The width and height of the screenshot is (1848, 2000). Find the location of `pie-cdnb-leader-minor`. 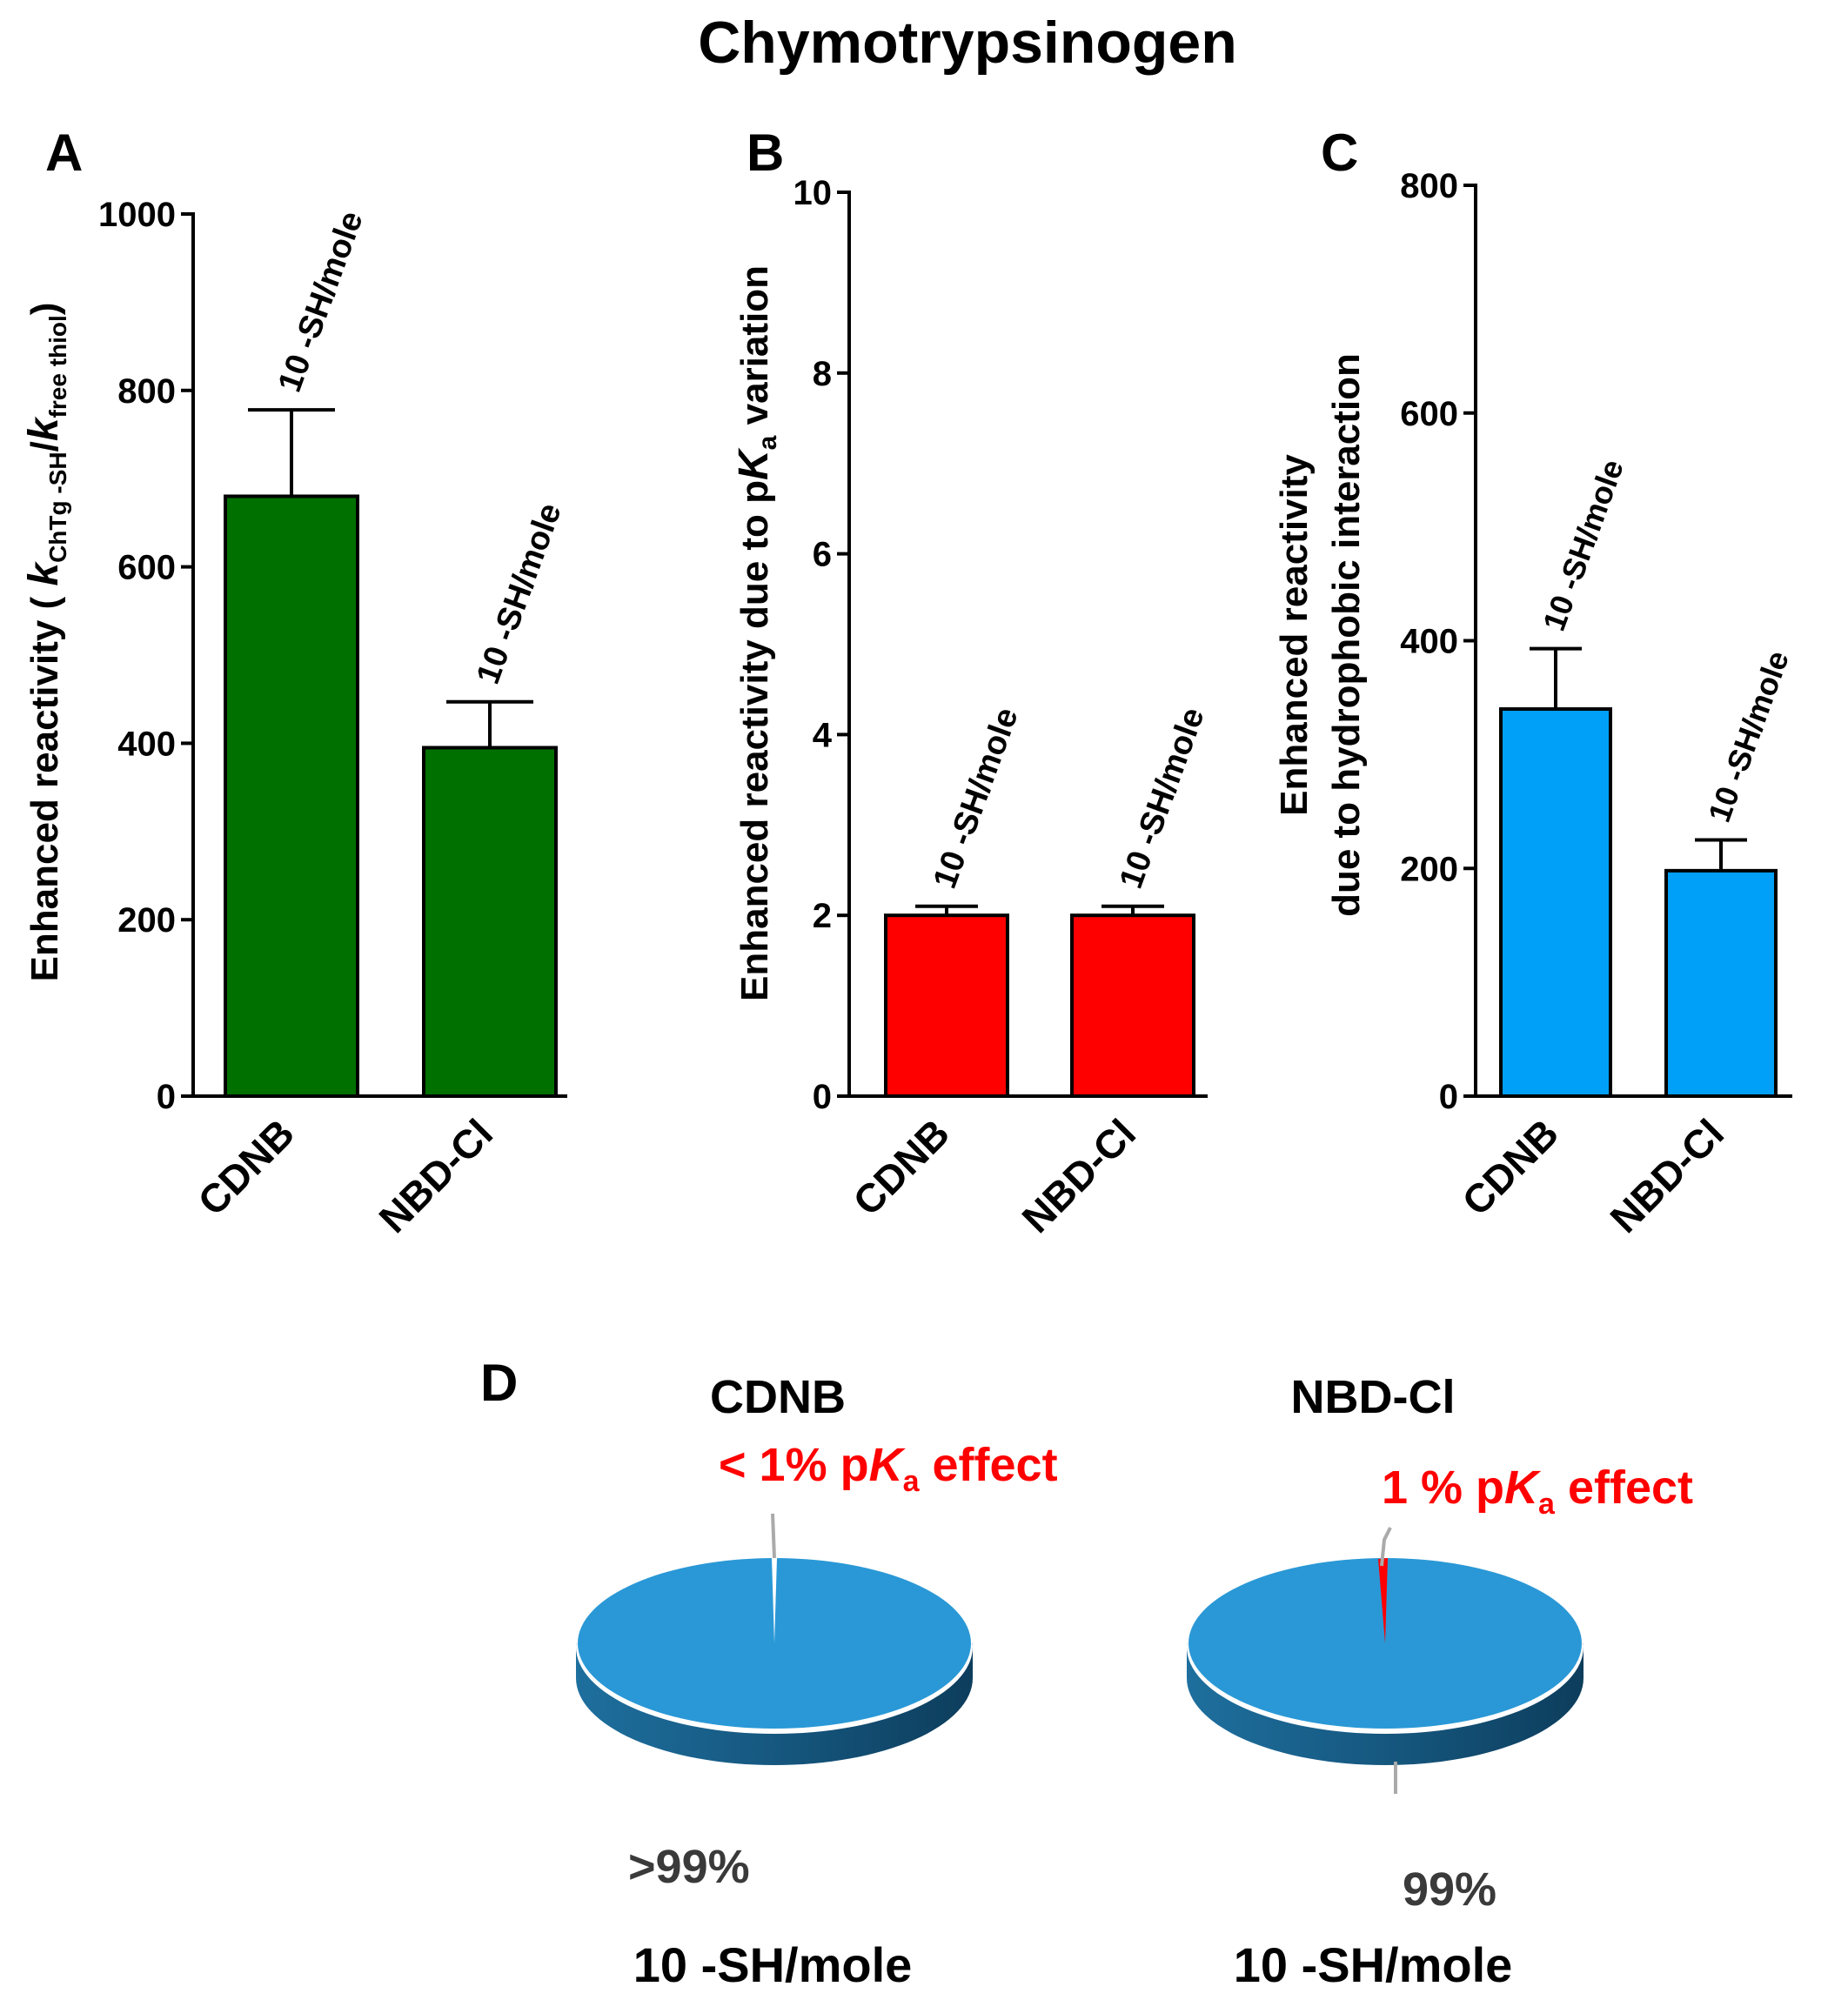

pie-cdnb-leader-minor is located at coordinates (773, 1536).